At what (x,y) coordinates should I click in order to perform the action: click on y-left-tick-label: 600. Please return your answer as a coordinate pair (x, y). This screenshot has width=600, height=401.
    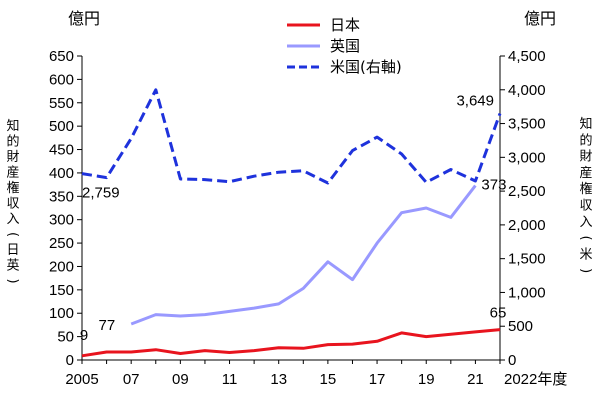
    Looking at the image, I should click on (61, 79).